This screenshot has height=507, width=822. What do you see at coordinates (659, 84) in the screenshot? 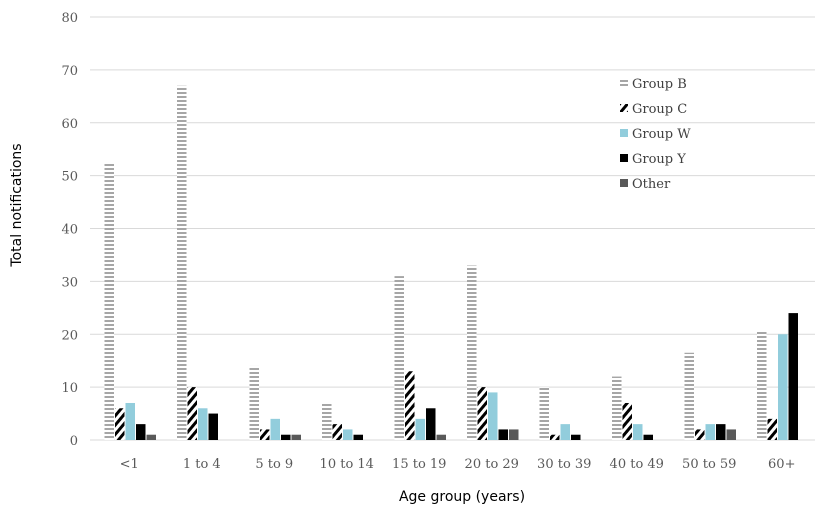
I see `legend-label: Group B` at bounding box center [659, 84].